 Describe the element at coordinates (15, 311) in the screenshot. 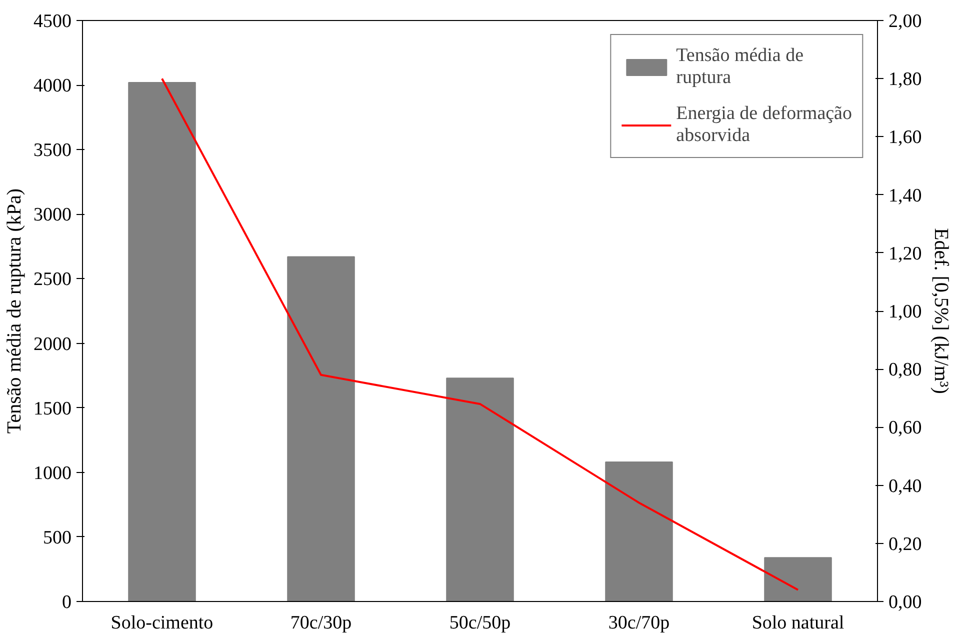

I see `y-axis-title: Tensão média de ruptura (kPa)` at that location.